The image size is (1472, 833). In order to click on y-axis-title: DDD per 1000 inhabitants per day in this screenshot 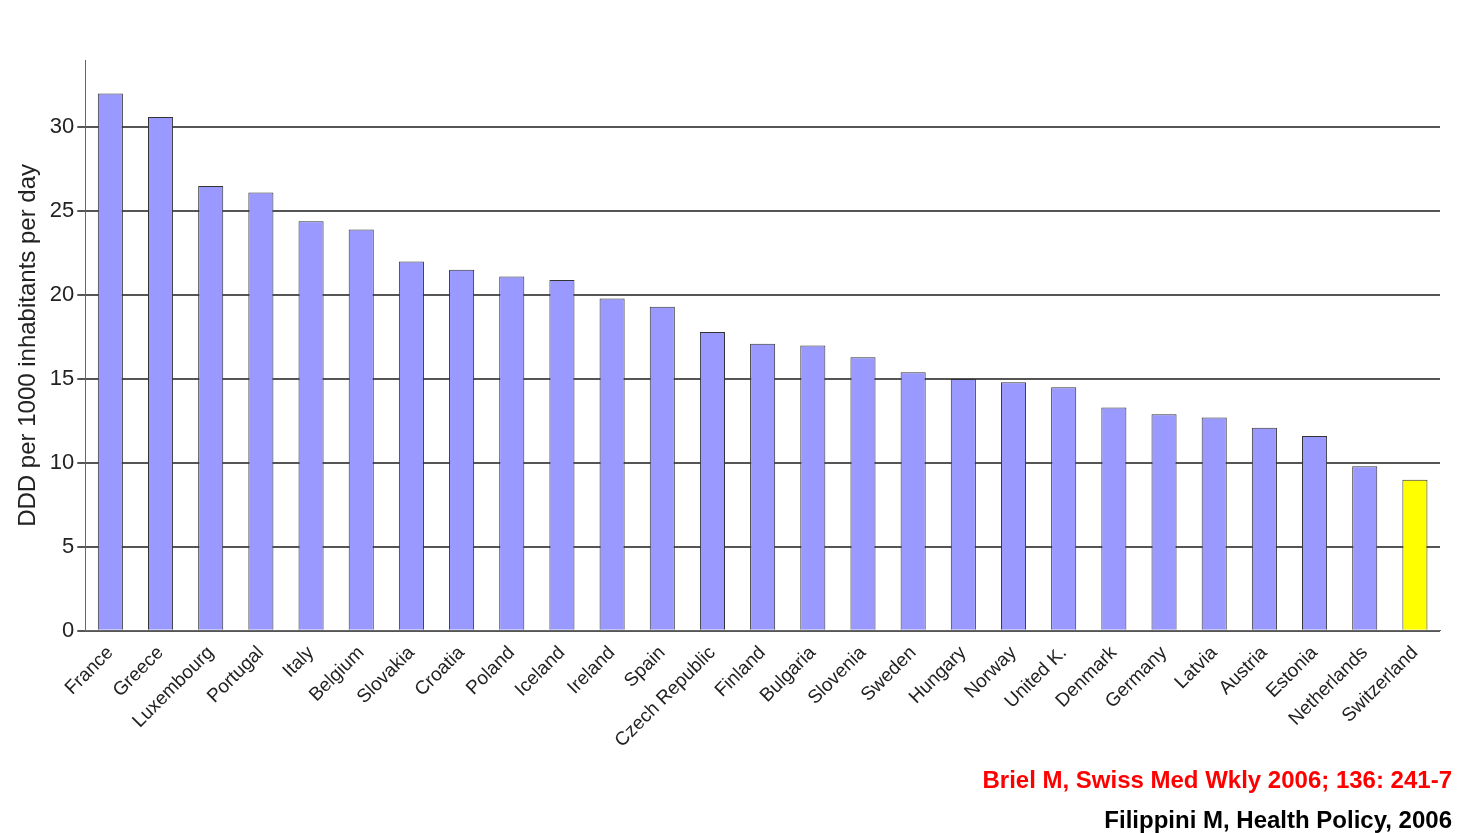, I will do `click(27, 345)`.